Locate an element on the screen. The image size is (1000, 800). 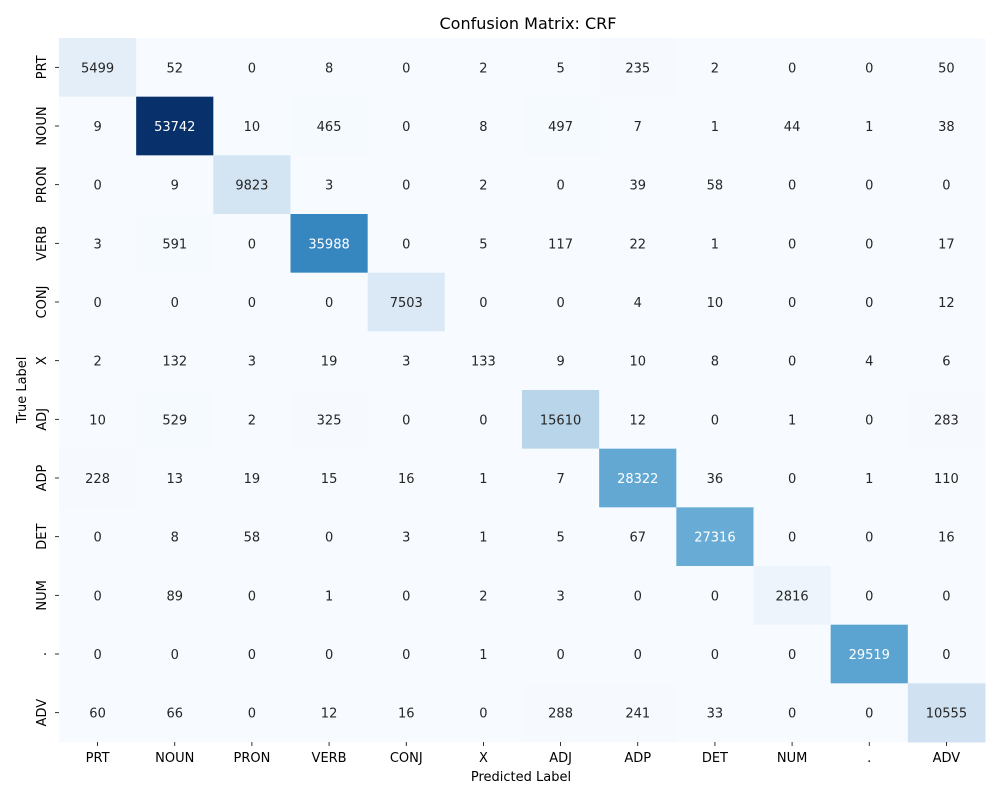
x-tick-label: PRT is located at coordinates (98, 758).